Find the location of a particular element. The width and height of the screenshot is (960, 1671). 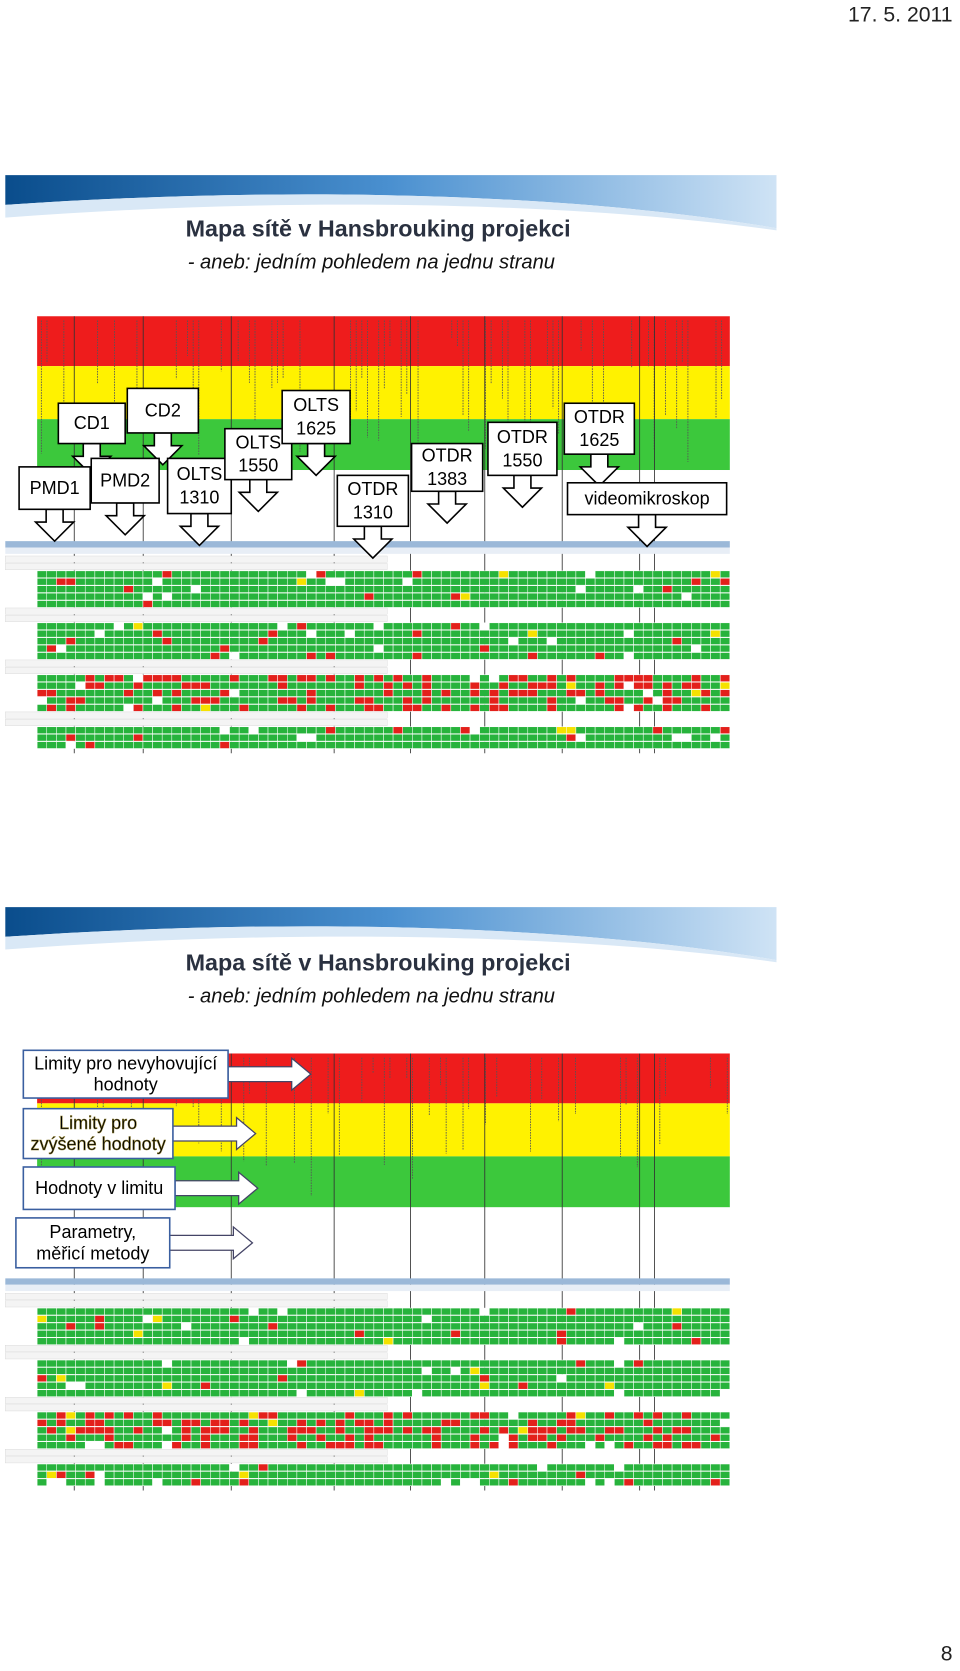

callout-label: 1550 is located at coordinates (258, 466).